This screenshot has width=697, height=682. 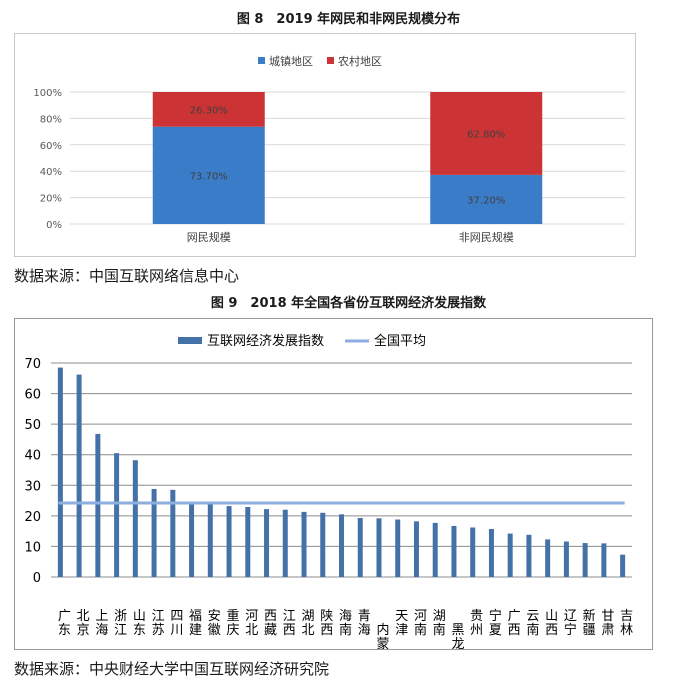 I want to click on x-category-label: 湖北, so click(x=308, y=623).